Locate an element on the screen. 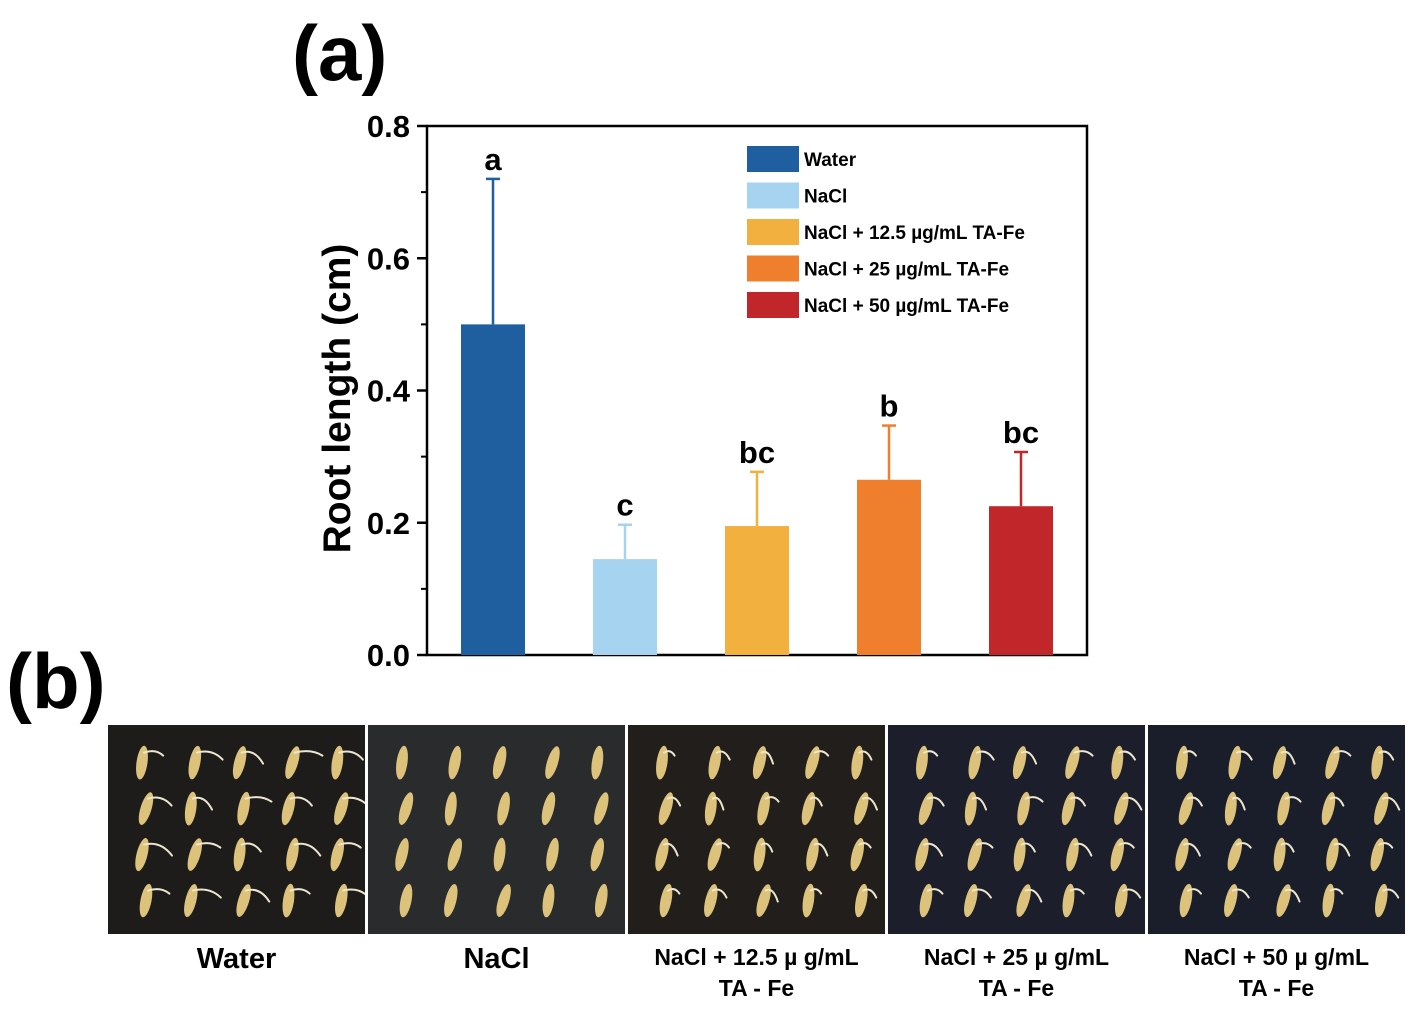 Image resolution: width=1417 pixels, height=1014 pixels. legend-label: NaCl is located at coordinates (825, 197).